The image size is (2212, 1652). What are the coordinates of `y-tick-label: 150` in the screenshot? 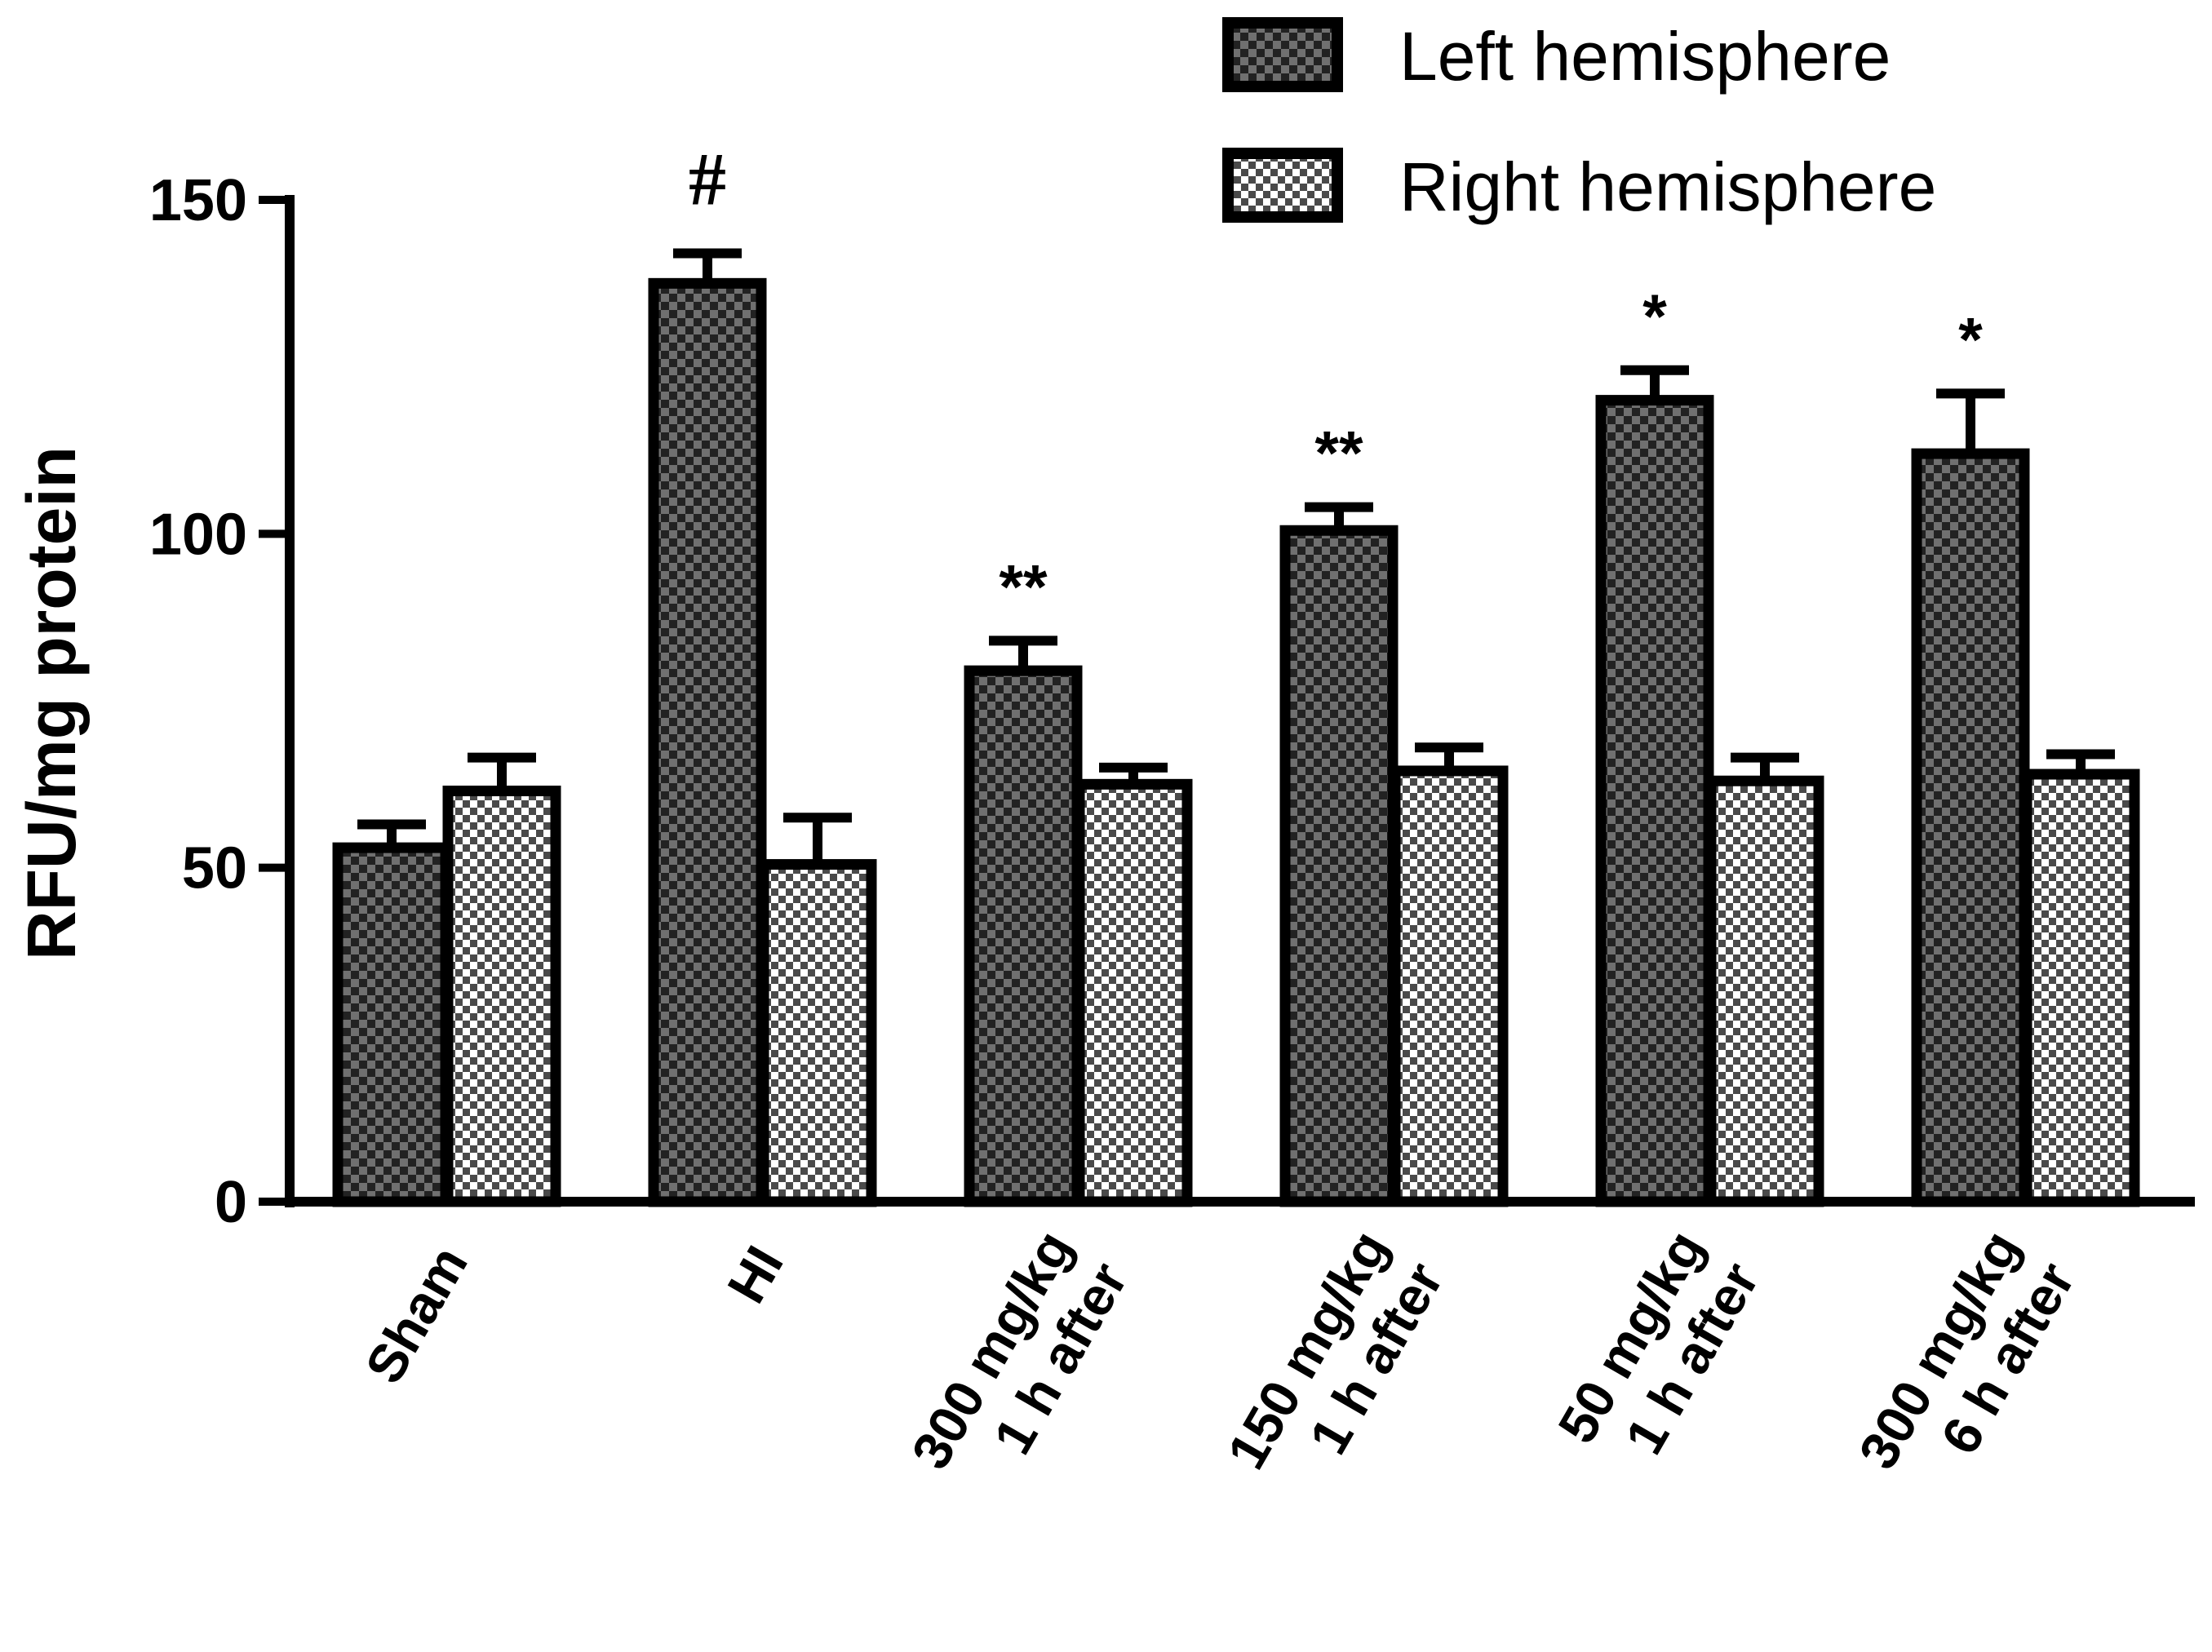 It's located at (198, 200).